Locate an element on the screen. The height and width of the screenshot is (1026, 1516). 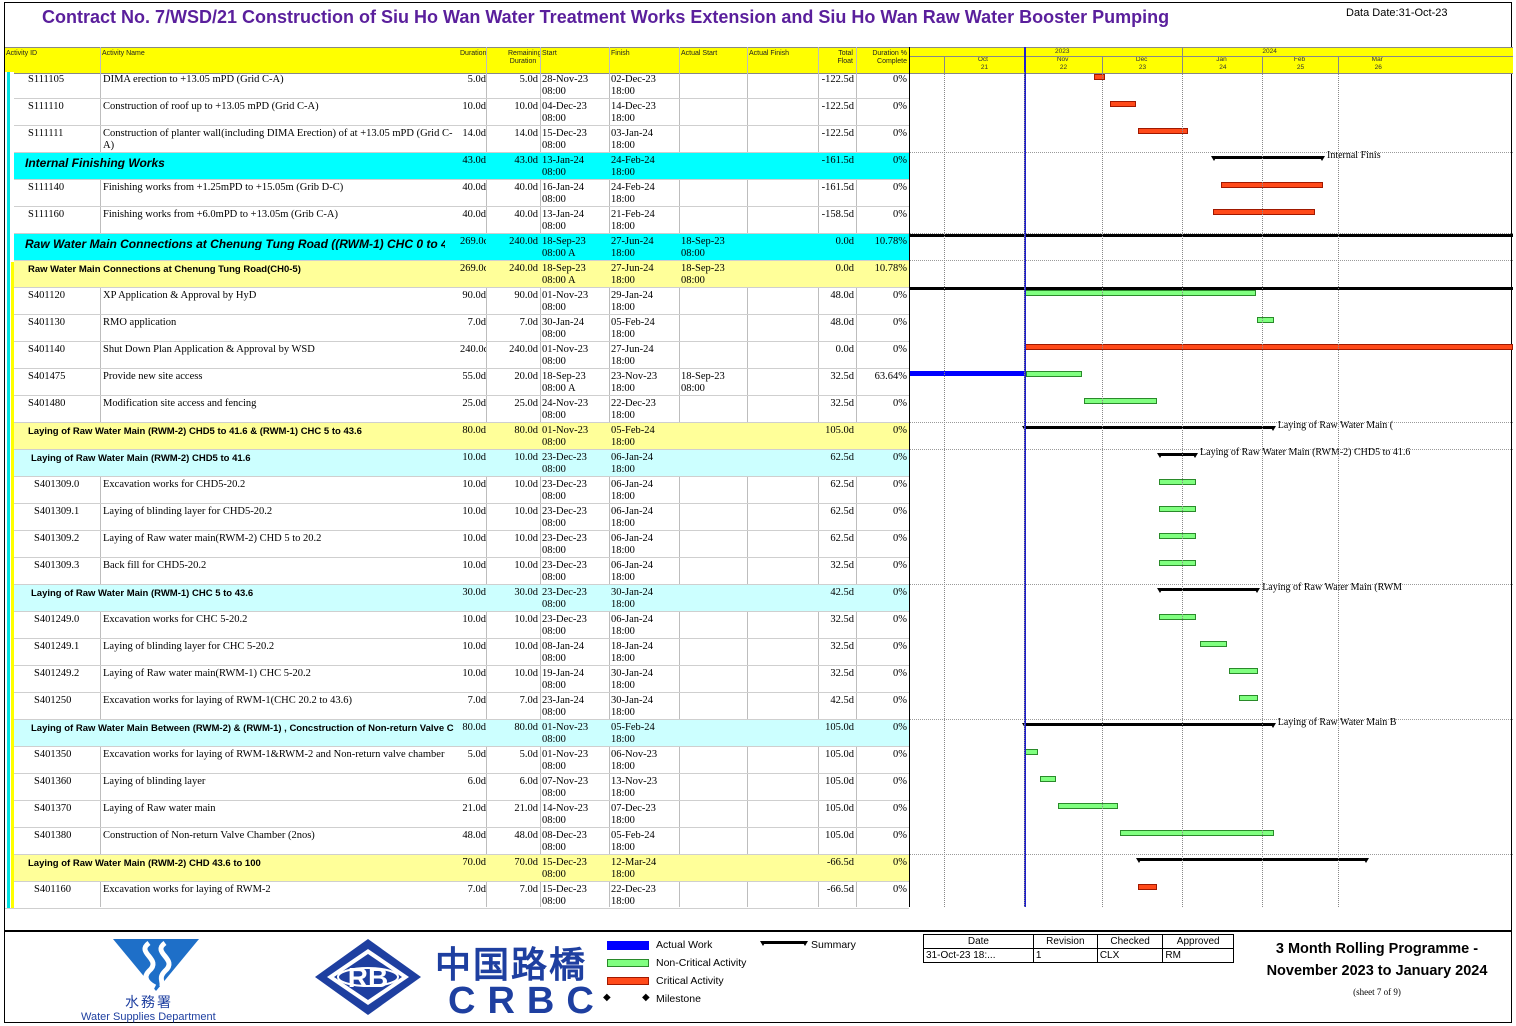
cell-activity-id: S111105 is located at coordinates (46, 79).